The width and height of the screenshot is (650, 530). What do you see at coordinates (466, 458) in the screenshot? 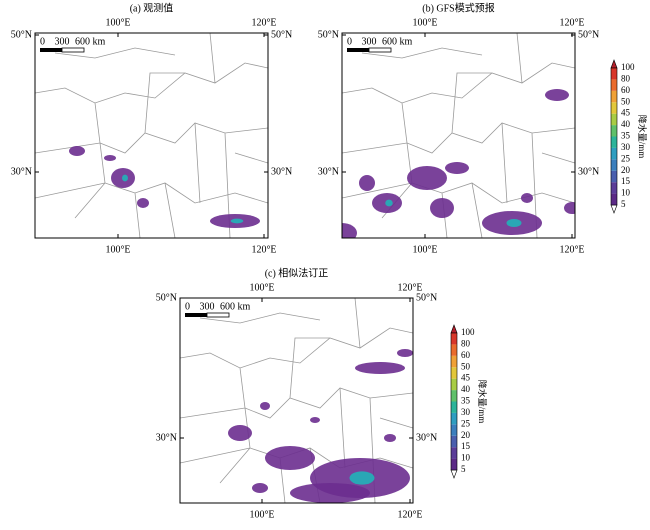
I see `colorbar-label: 10` at bounding box center [466, 458].